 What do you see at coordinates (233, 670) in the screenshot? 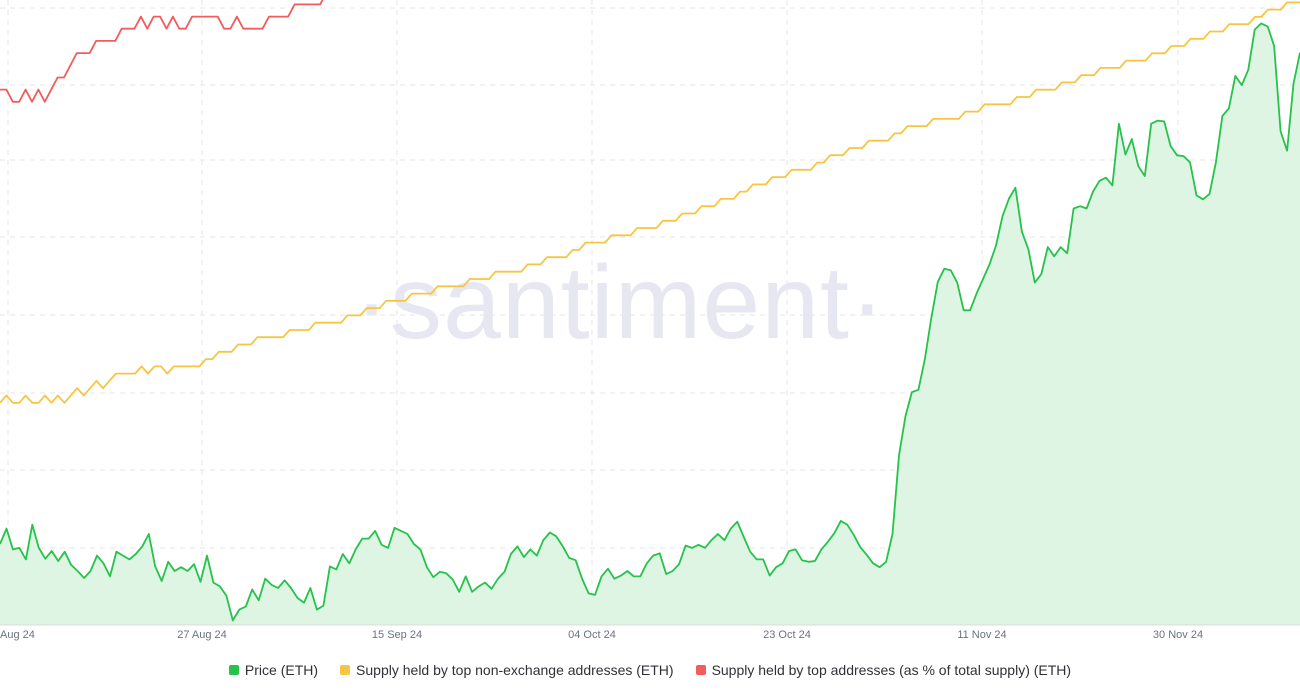
I see `legend-swatch-price` at bounding box center [233, 670].